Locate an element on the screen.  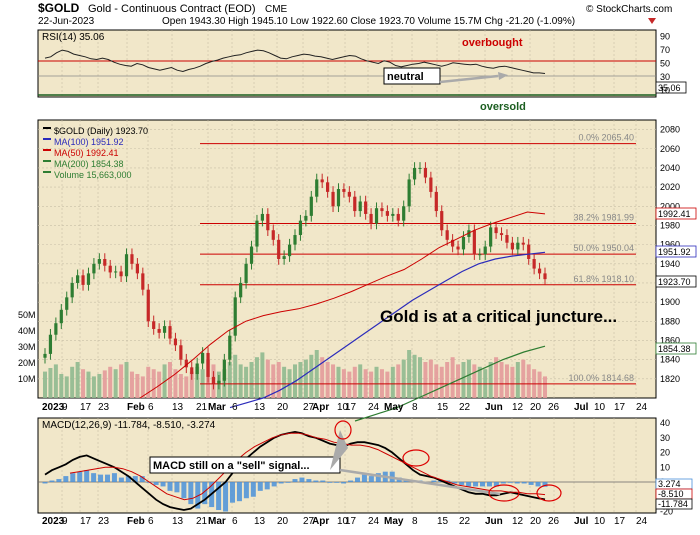
rsi-tick-label: 10 is located at coordinates (665, 90).